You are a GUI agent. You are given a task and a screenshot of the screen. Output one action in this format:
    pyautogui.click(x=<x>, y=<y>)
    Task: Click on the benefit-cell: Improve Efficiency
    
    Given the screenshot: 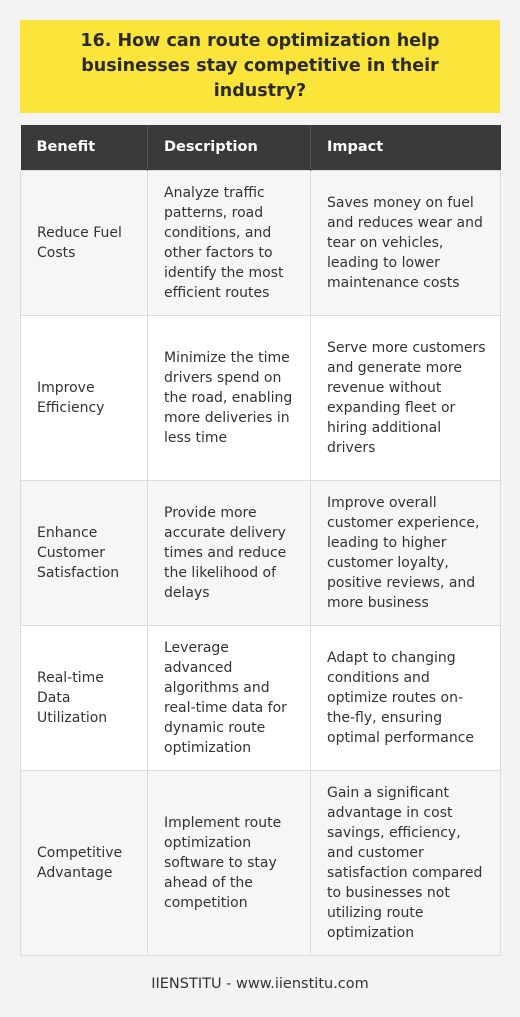 What is the action you would take?
    pyautogui.click(x=84, y=397)
    